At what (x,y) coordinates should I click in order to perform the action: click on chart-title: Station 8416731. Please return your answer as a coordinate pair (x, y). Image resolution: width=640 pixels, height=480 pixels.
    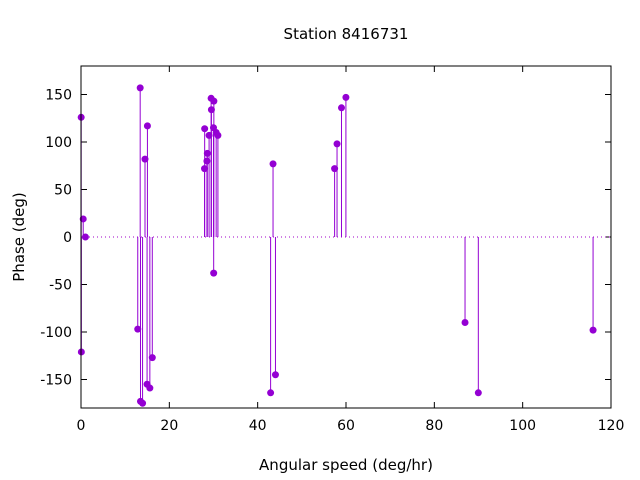
    Looking at the image, I should click on (346, 34).